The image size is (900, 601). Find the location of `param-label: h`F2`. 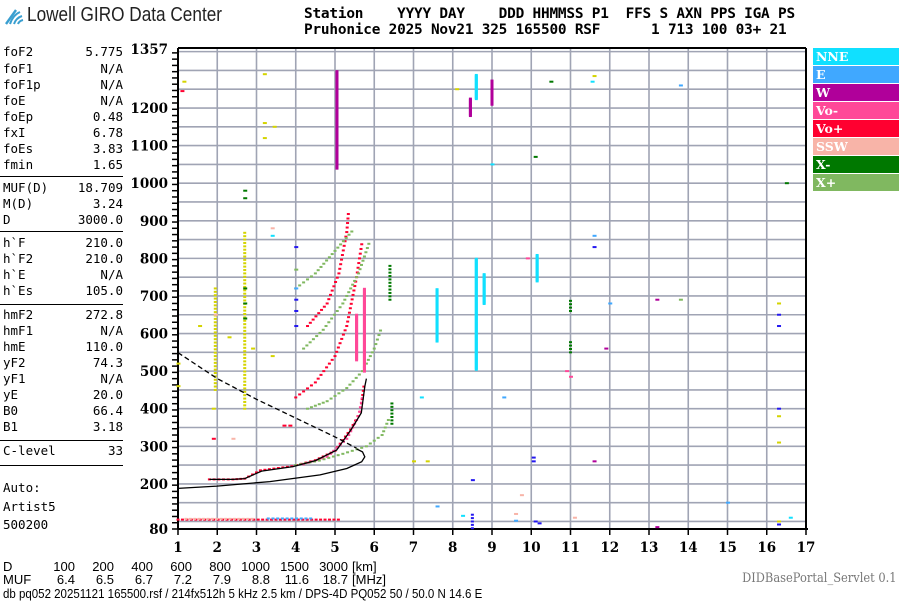

param-label: h`F2 is located at coordinates (18, 258).